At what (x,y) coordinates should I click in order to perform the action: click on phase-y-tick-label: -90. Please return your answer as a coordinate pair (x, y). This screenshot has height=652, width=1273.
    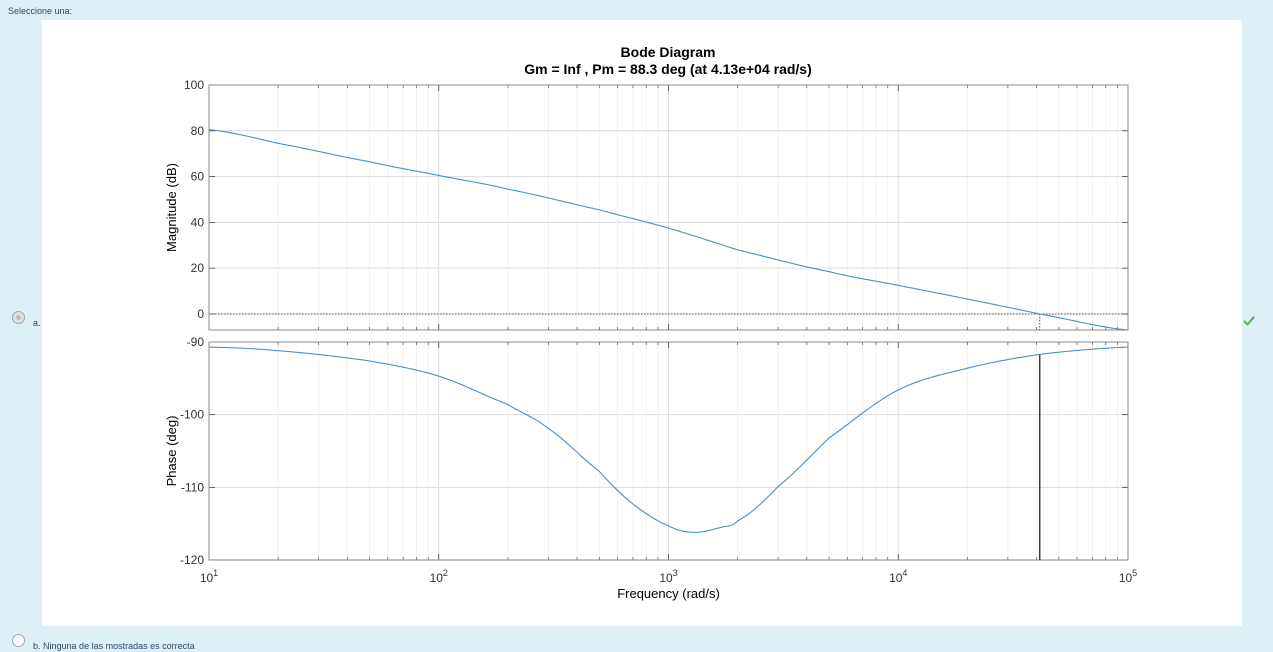
    Looking at the image, I should click on (196, 342).